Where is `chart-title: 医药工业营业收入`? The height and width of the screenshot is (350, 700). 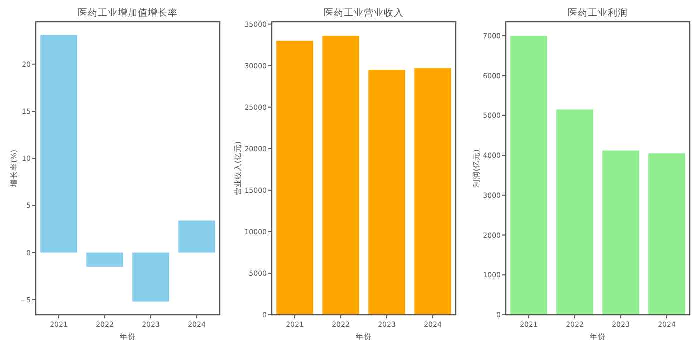 chart-title: 医药工业营业收入 is located at coordinates (364, 13).